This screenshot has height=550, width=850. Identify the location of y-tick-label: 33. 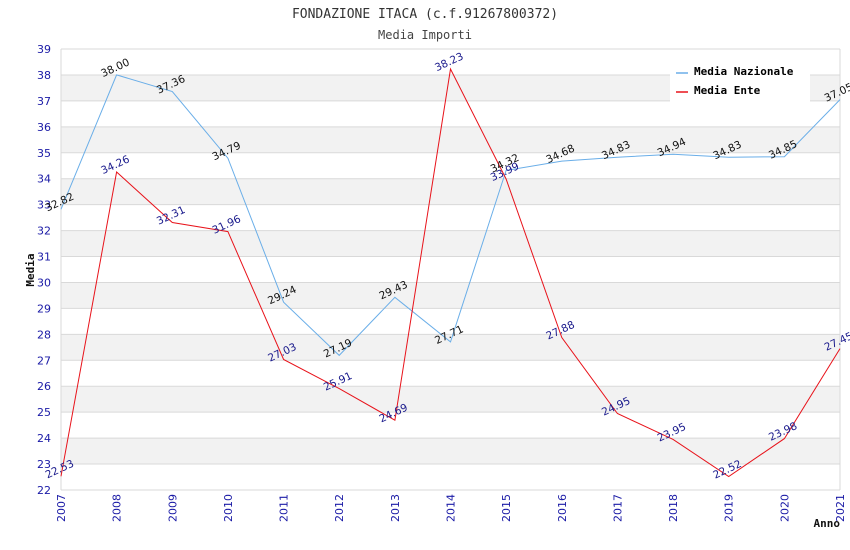
(44, 205).